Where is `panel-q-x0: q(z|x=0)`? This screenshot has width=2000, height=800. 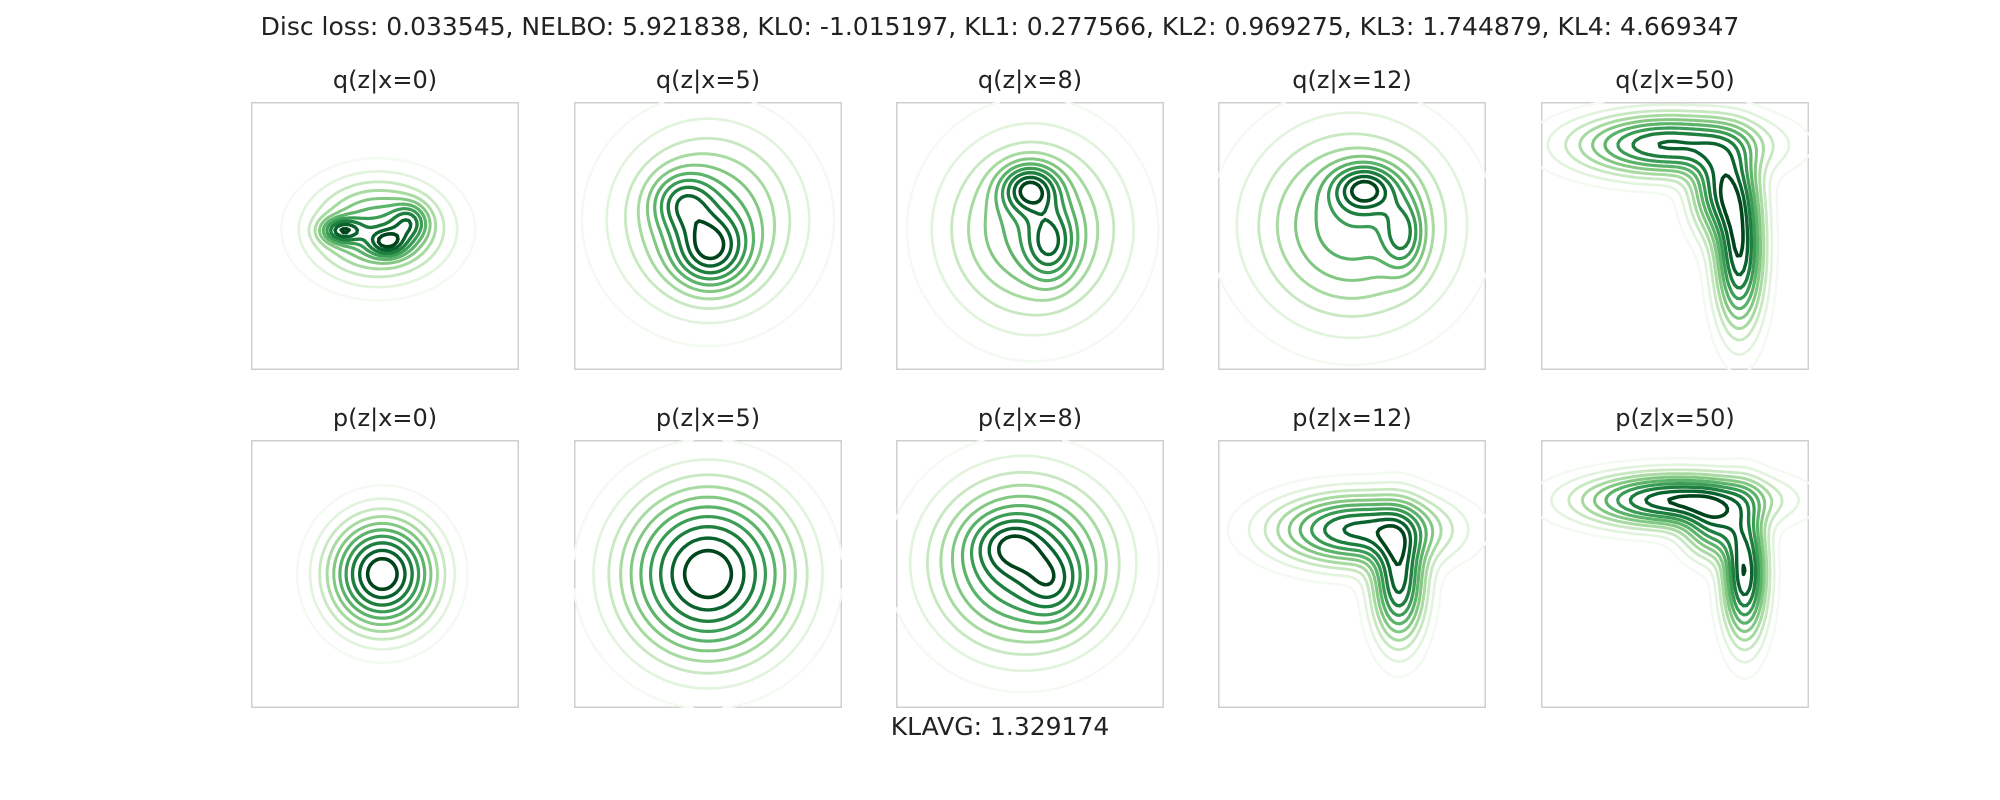
panel-q-x0: q(z|x=0) is located at coordinates (385, 218).